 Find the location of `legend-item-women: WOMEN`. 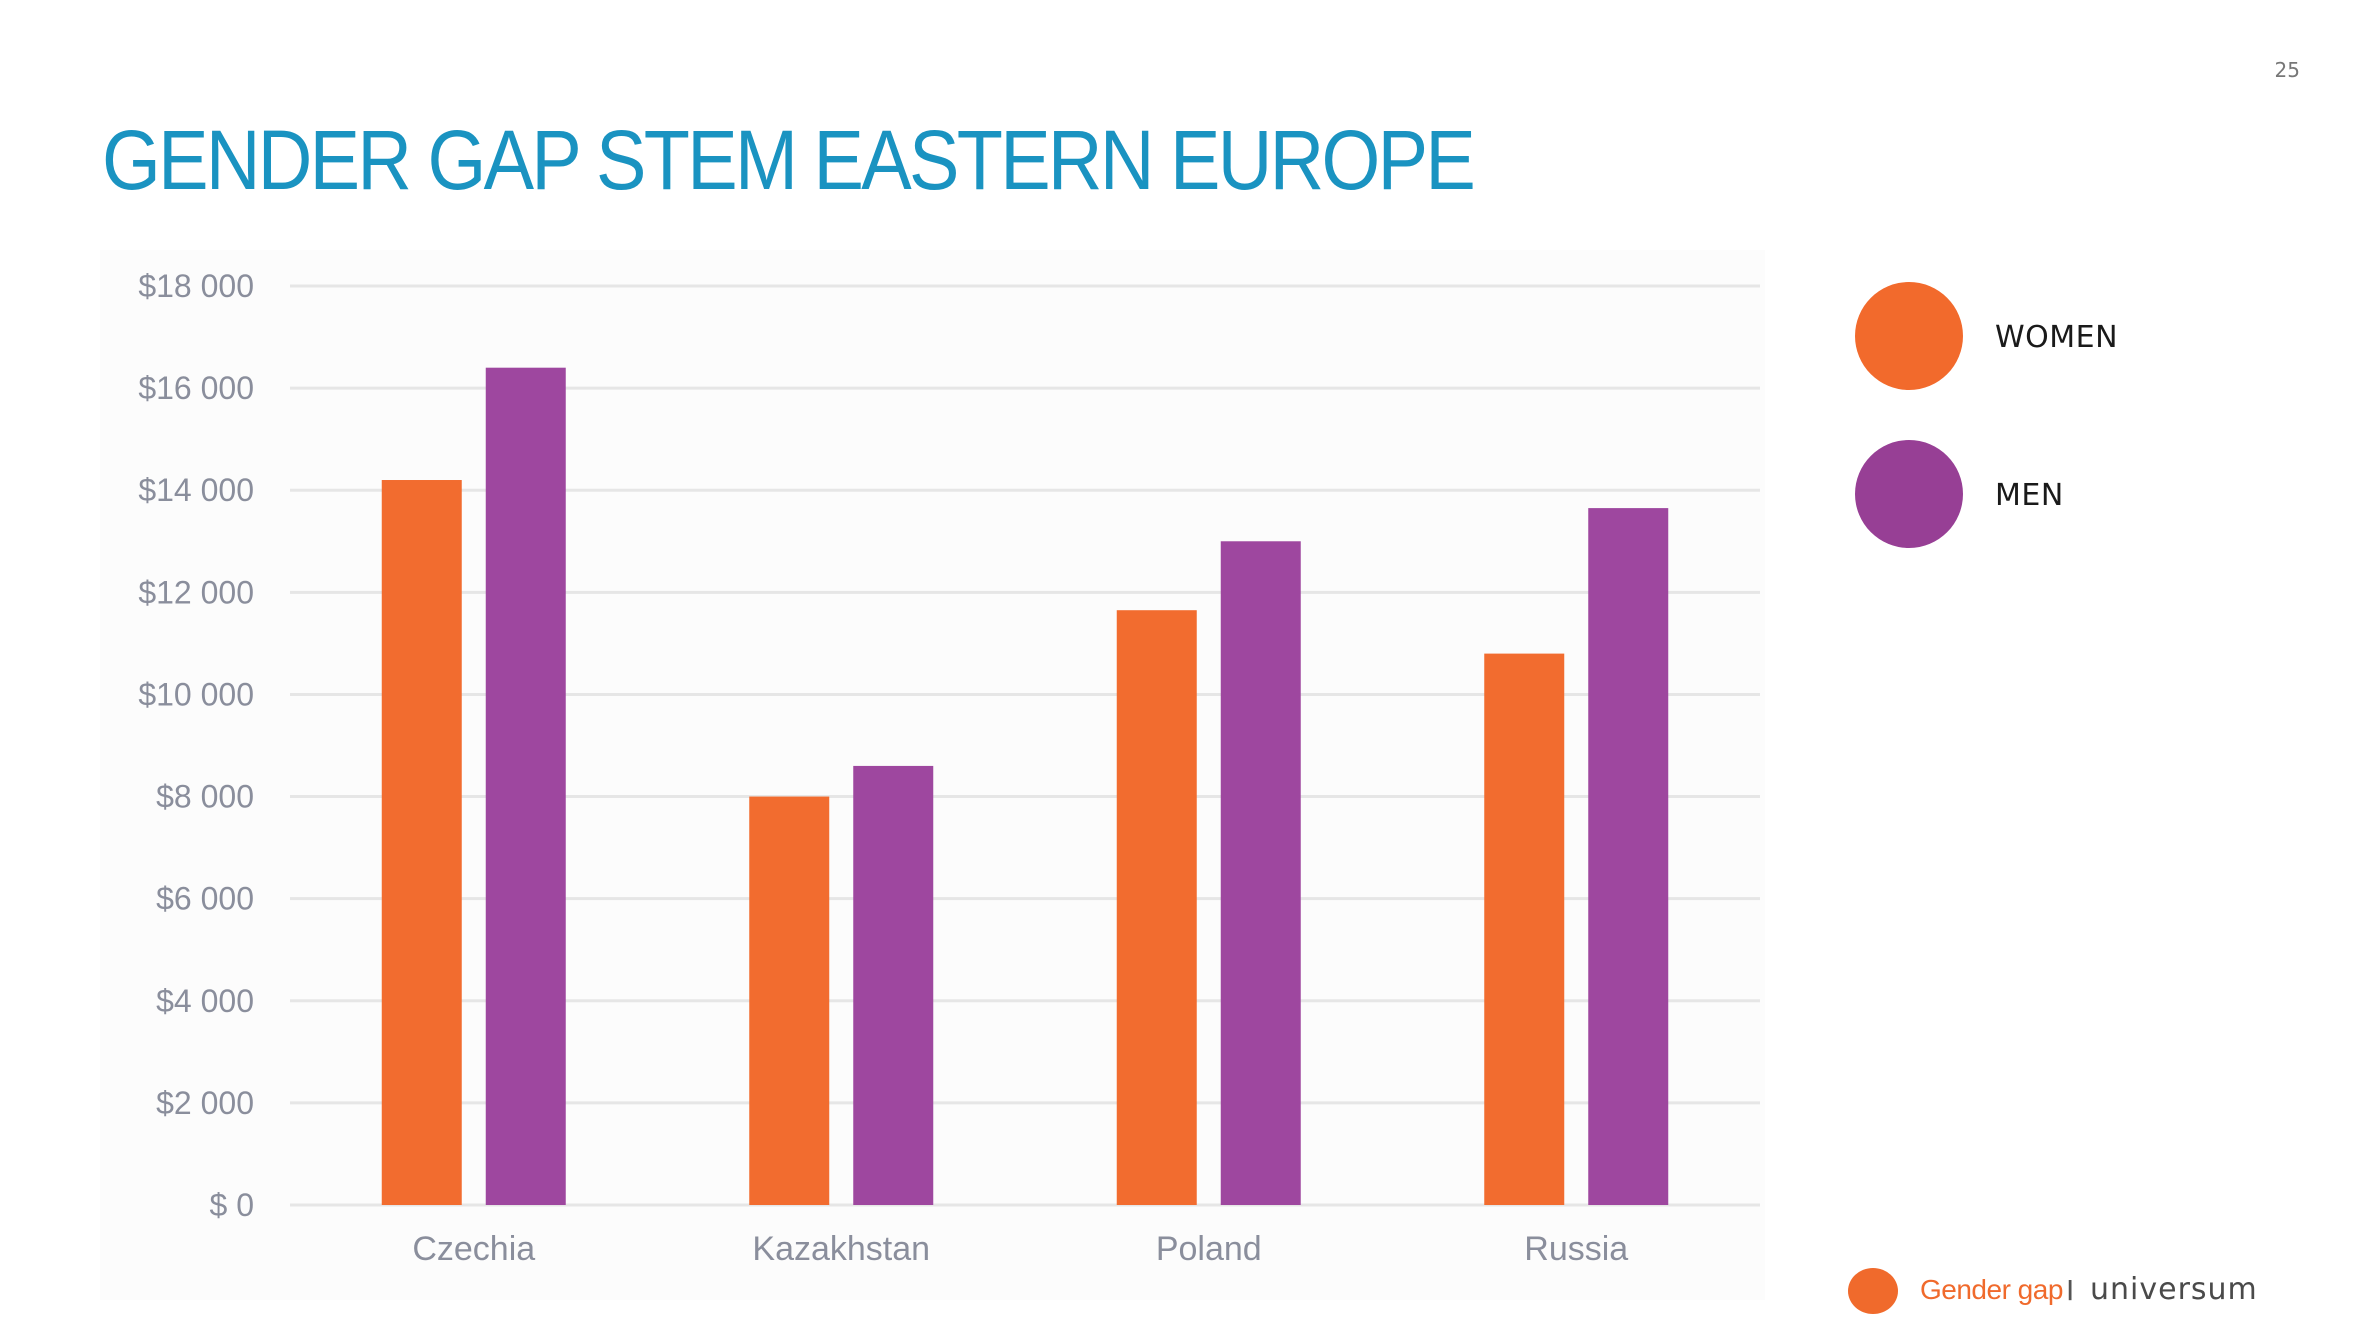

legend-item-women: WOMEN is located at coordinates (2035, 336).